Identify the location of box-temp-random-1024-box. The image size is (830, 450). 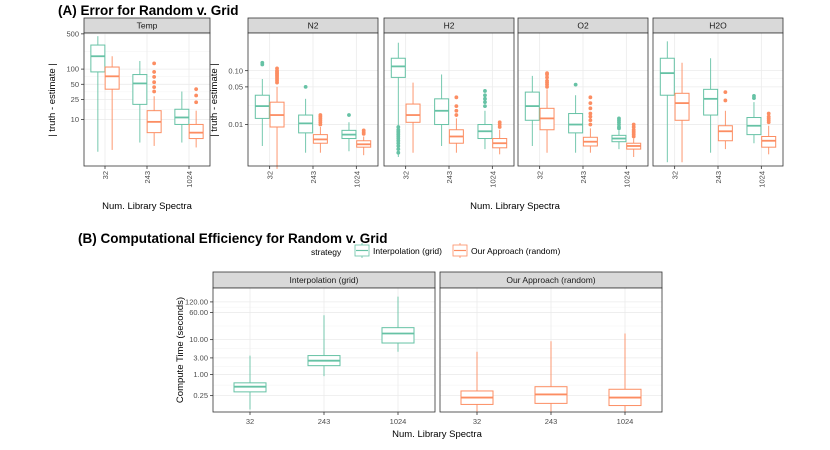
(196, 131).